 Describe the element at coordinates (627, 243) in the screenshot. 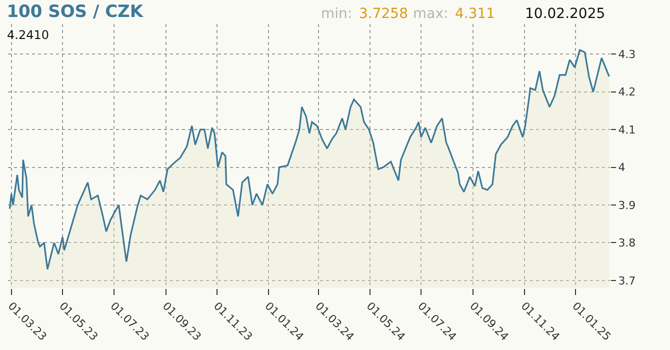

I see `y-tick-label: 3.8` at that location.